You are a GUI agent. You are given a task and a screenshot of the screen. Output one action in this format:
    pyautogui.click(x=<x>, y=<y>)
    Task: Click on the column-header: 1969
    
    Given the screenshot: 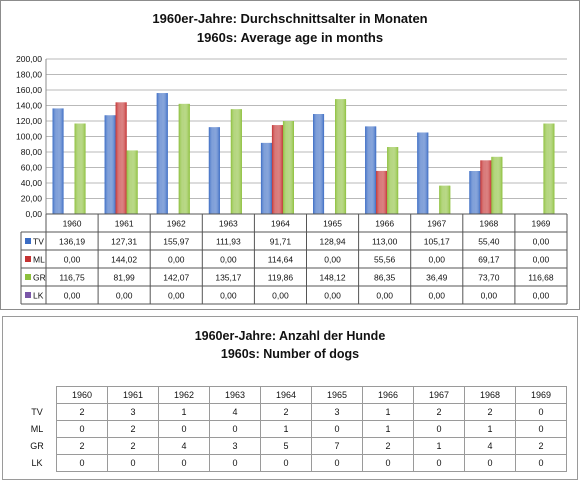 What is the action you would take?
    pyautogui.click(x=541, y=395)
    